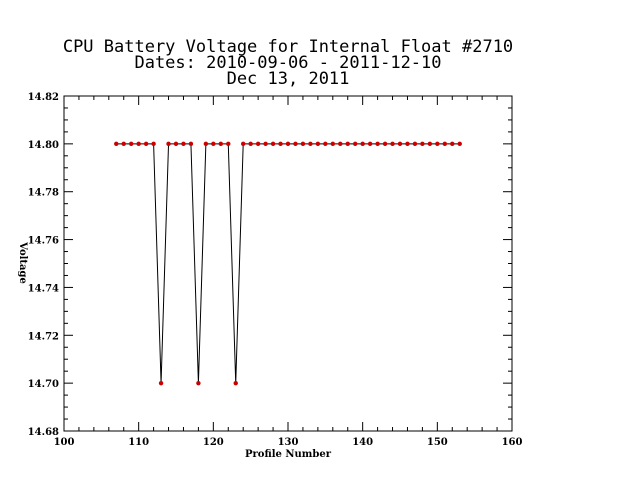 Image resolution: width=640 pixels, height=480 pixels. I want to click on y-tick-label: 14.72, so click(43, 336).